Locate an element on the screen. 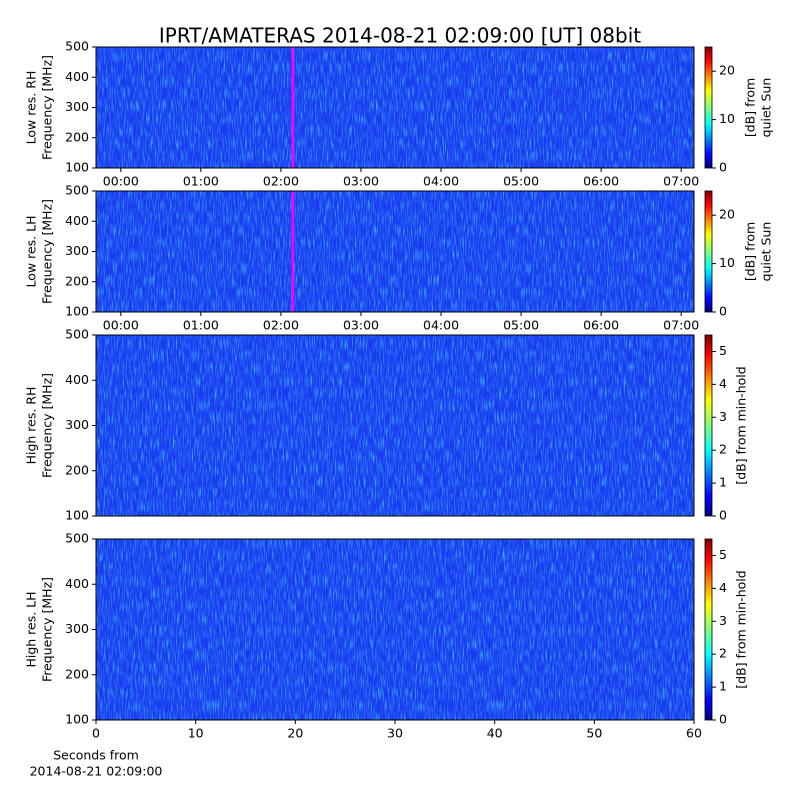 The height and width of the screenshot is (804, 800). x-axis-label: Seconds from is located at coordinates (96, 755).